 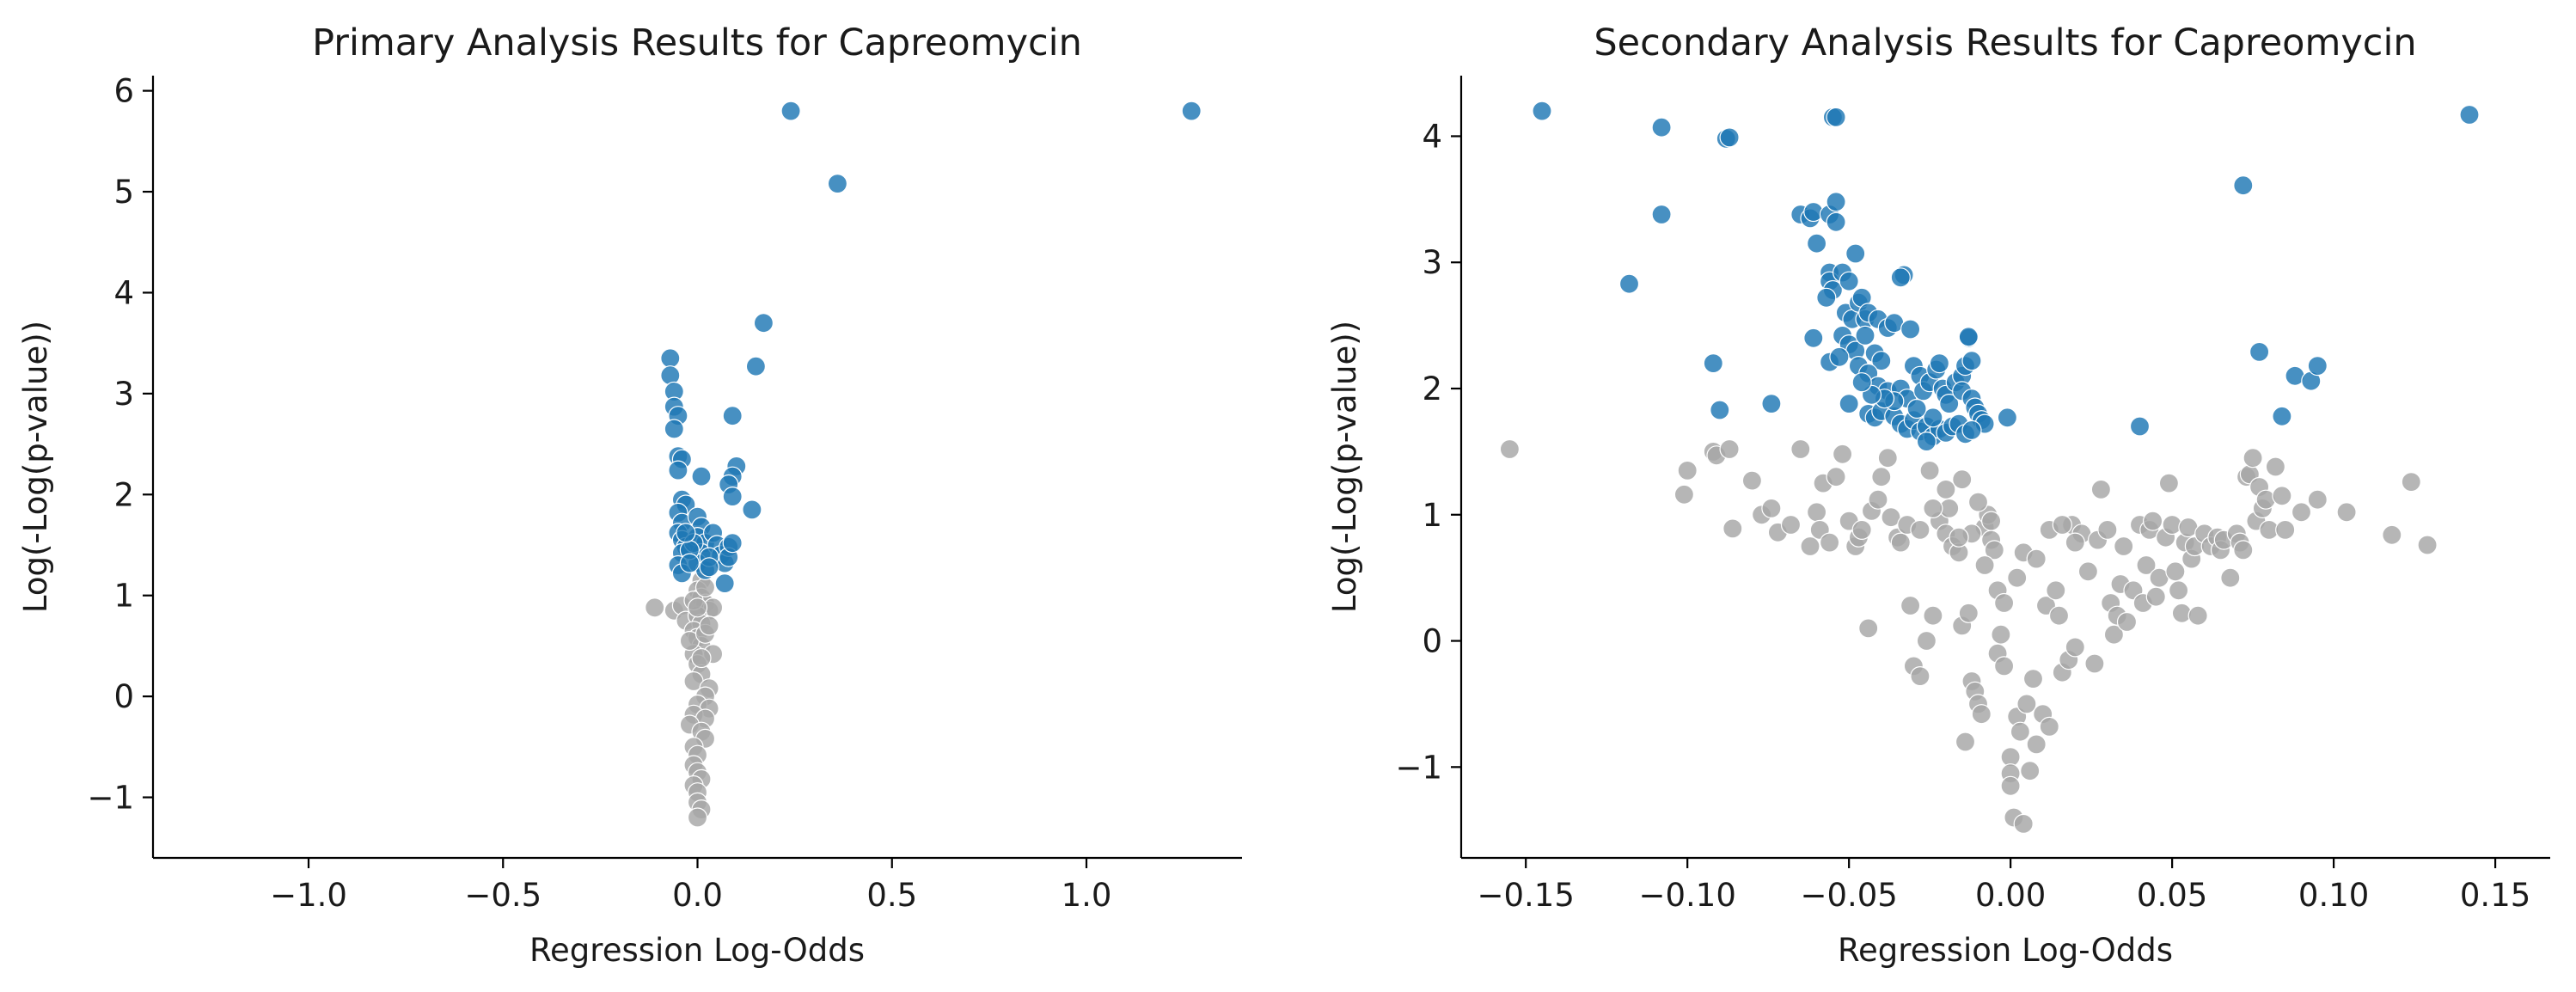 What do you see at coordinates (2010, 895) in the screenshot?
I see `x-tick-label: 0.00` at bounding box center [2010, 895].